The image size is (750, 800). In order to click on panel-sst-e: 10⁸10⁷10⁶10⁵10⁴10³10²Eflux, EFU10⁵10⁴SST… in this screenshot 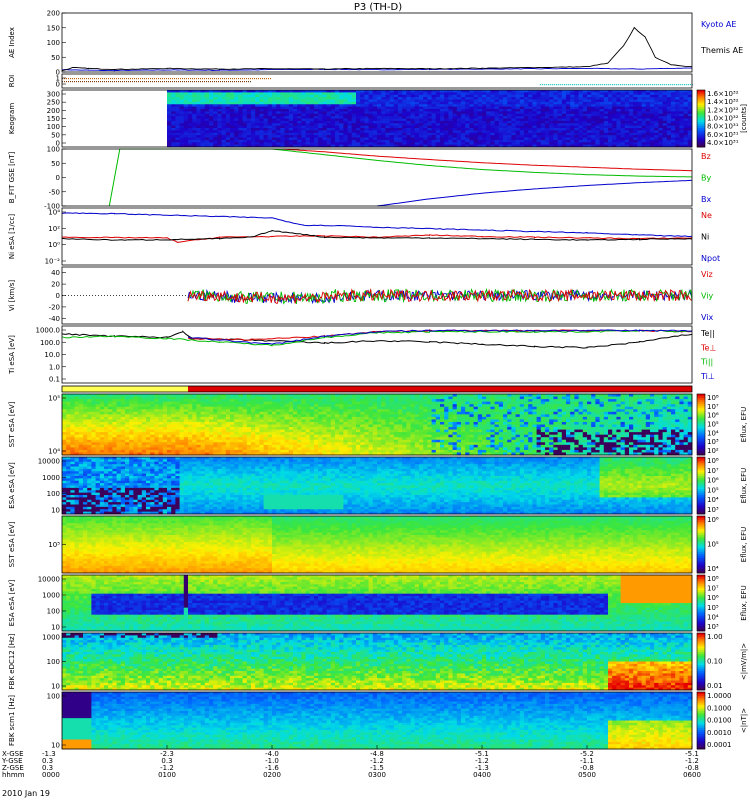, I will do `click(378, 425)`.